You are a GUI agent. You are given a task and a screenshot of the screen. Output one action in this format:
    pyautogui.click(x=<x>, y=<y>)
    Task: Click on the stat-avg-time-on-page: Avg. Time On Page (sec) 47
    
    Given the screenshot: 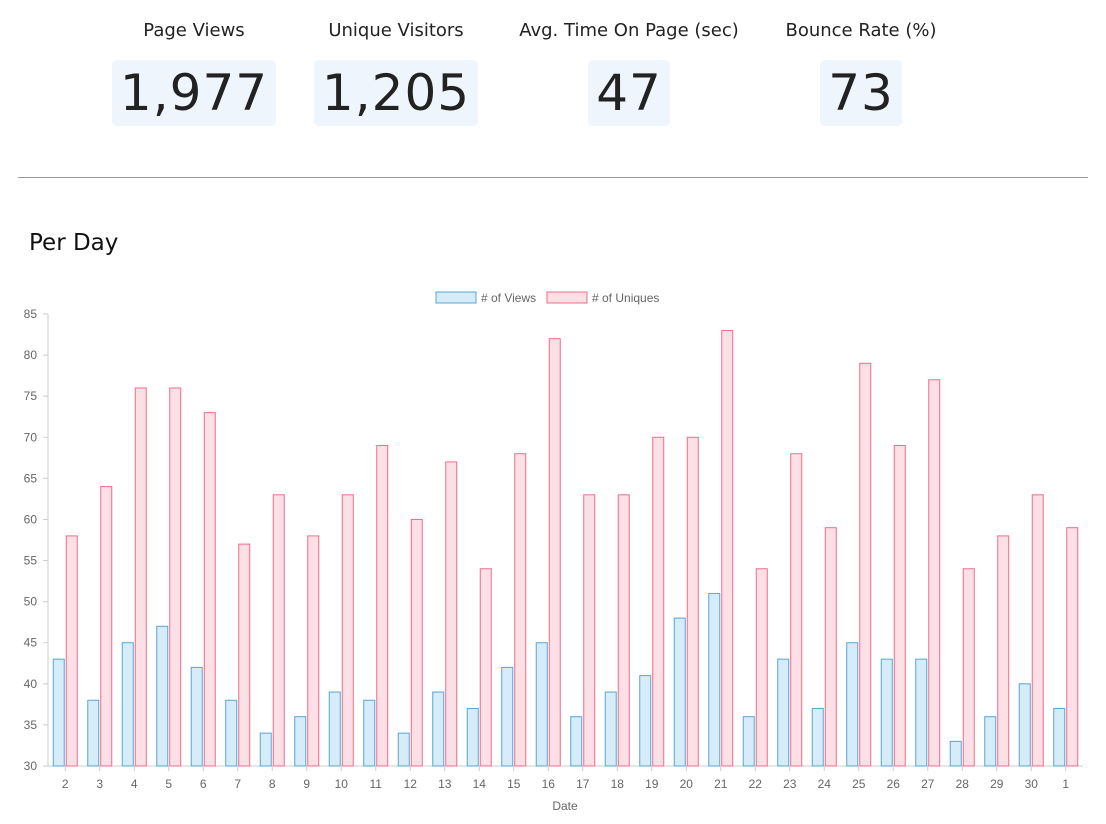 What is the action you would take?
    pyautogui.click(x=629, y=72)
    